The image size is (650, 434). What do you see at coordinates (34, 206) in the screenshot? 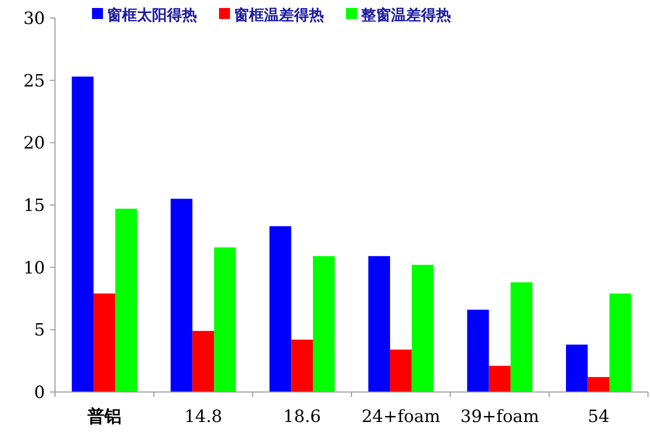
I see `y-tick-label: 15` at bounding box center [34, 206].